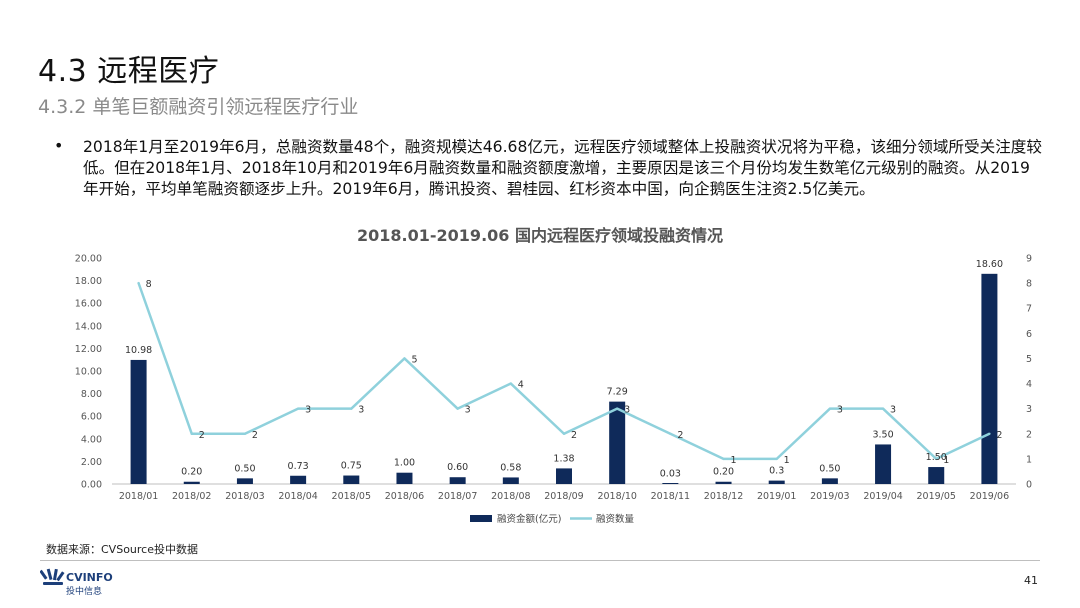 The image size is (1080, 608). I want to click on y-left-tick-label: 10.00, so click(88, 372).